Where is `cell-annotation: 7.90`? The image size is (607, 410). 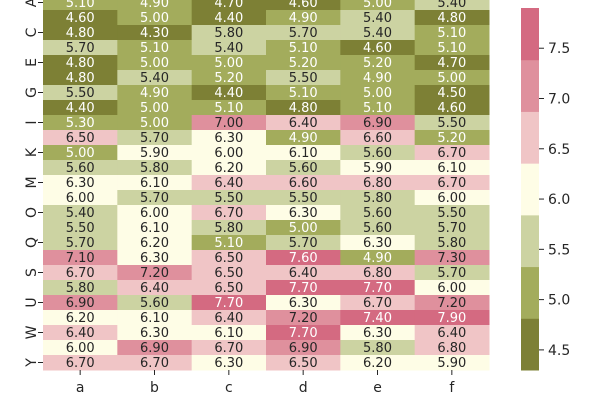
cell-annotation: 7.90 is located at coordinates (451, 318).